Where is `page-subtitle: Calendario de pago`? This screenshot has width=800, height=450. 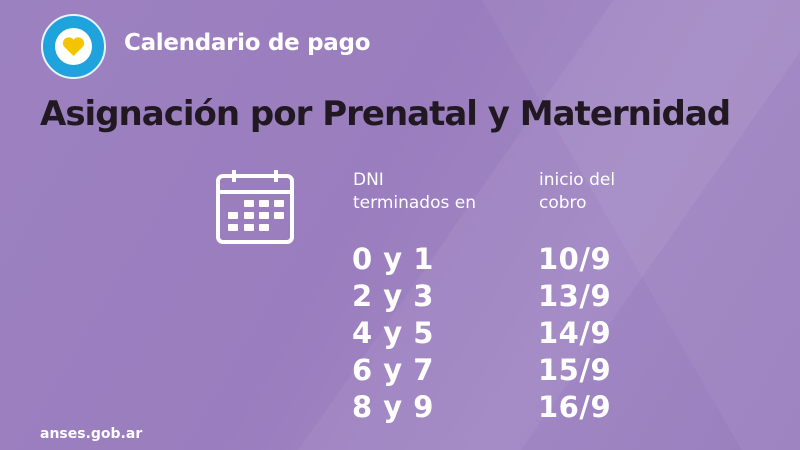 page-subtitle: Calendario de pago is located at coordinates (247, 43).